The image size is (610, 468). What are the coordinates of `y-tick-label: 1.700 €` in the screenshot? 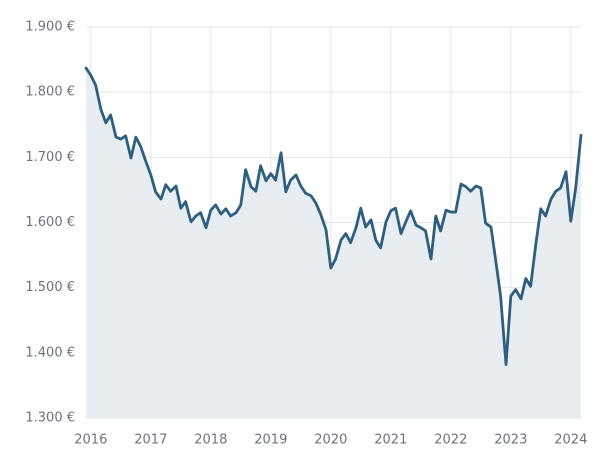 It's located at (50, 157).